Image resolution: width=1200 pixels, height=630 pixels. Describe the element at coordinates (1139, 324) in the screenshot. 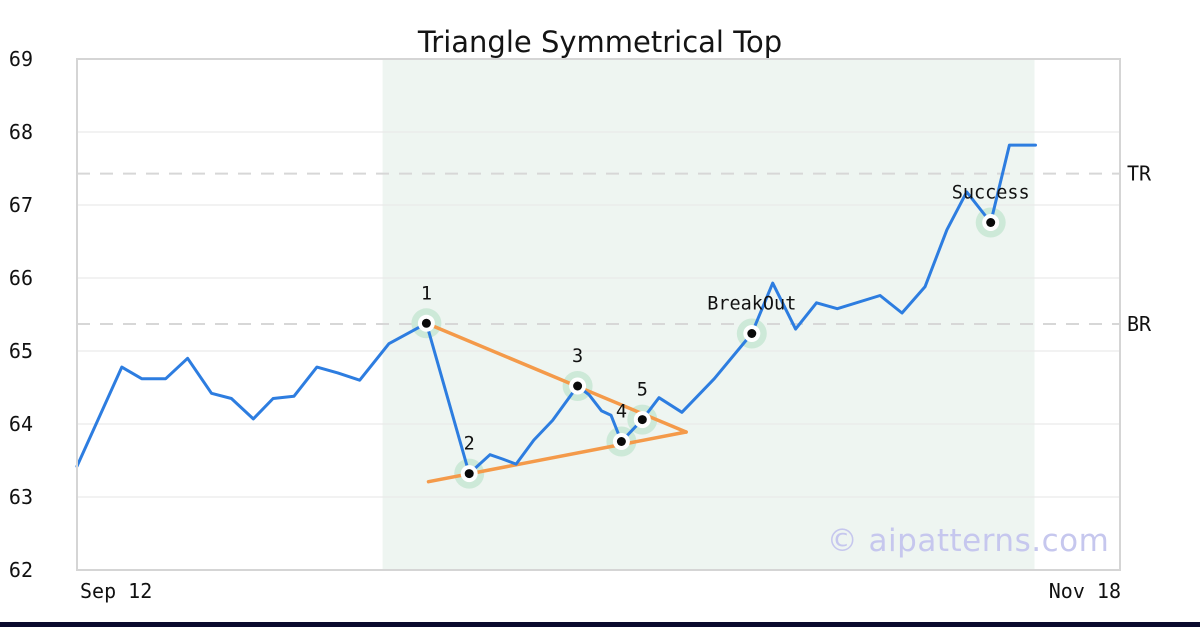

I see `level-label-BR: BR` at that location.